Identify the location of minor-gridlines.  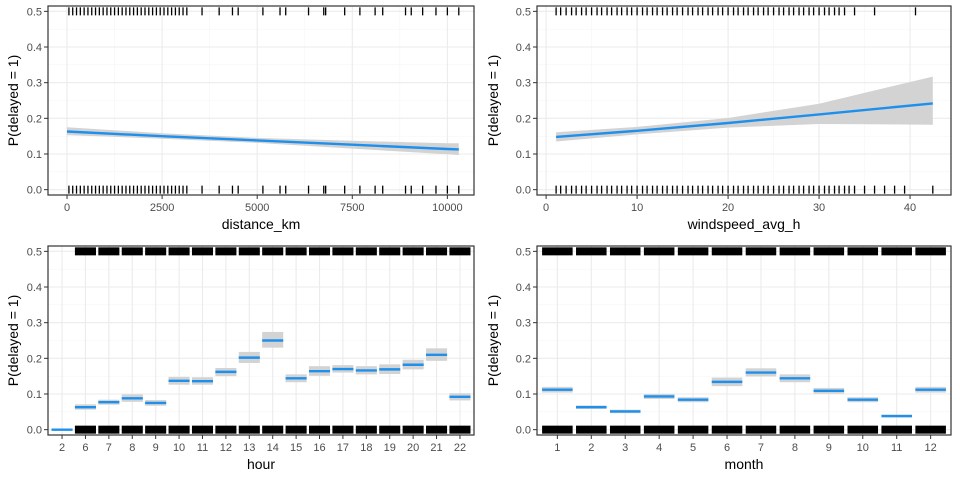
(744, 340).